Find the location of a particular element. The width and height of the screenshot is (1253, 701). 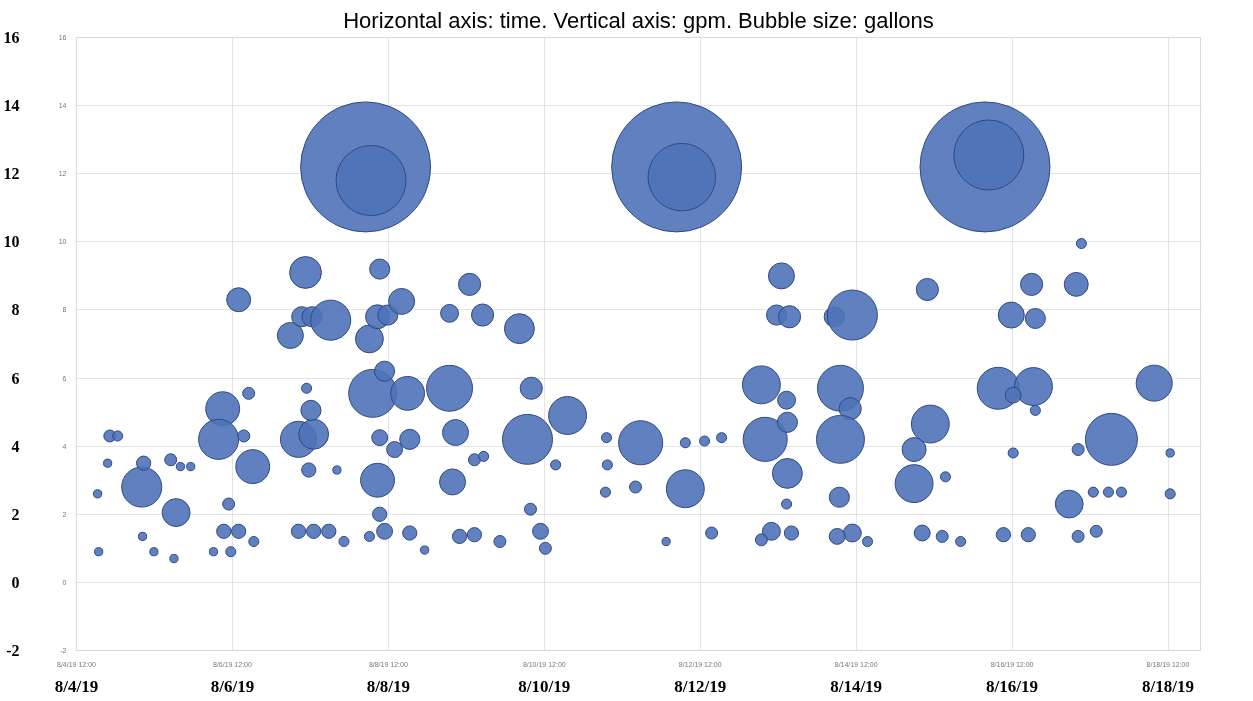

y-tick-label: 6 is located at coordinates (15, 378).